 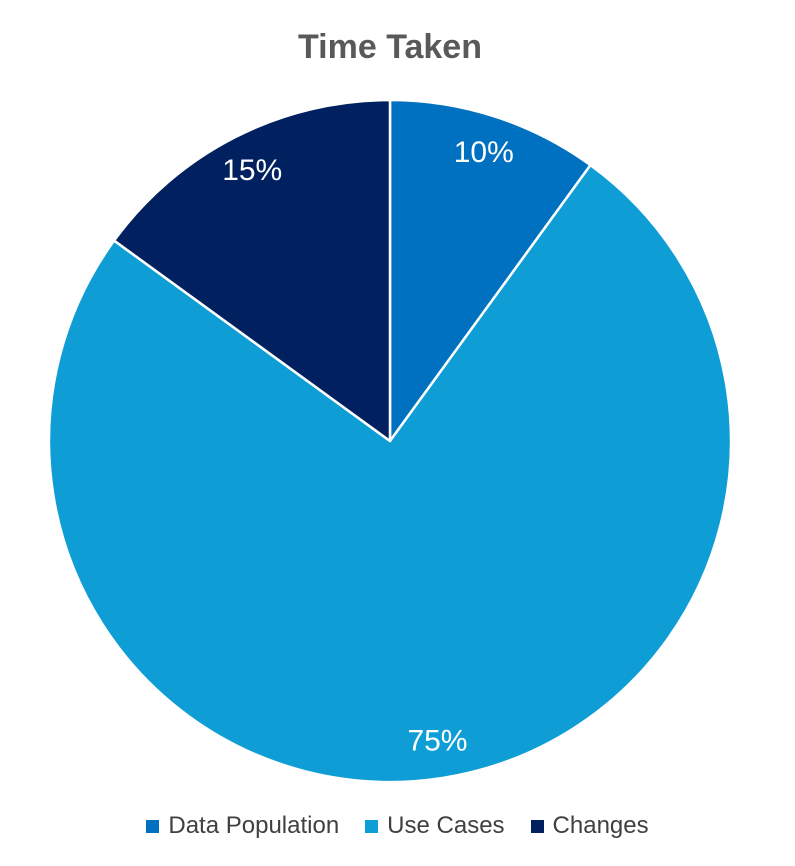 What do you see at coordinates (252, 170) in the screenshot?
I see `data-label-changes: 15%` at bounding box center [252, 170].